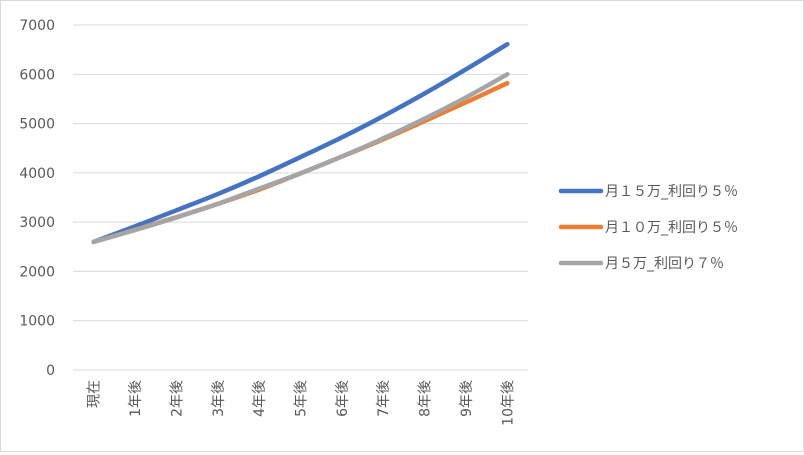 Image resolution: width=804 pixels, height=455 pixels. Describe the element at coordinates (37, 322) in the screenshot. I see `y-tick-label: 1000` at that location.